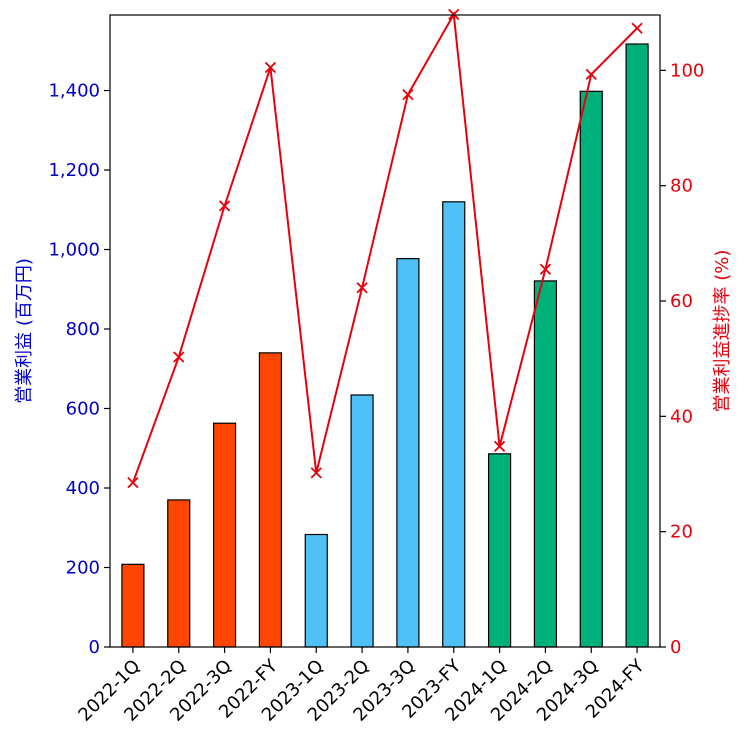 Image resolution: width=750 pixels, height=750 pixels. Describe the element at coordinates (83, 488) in the screenshot. I see `left-tick-label: 400` at that location.